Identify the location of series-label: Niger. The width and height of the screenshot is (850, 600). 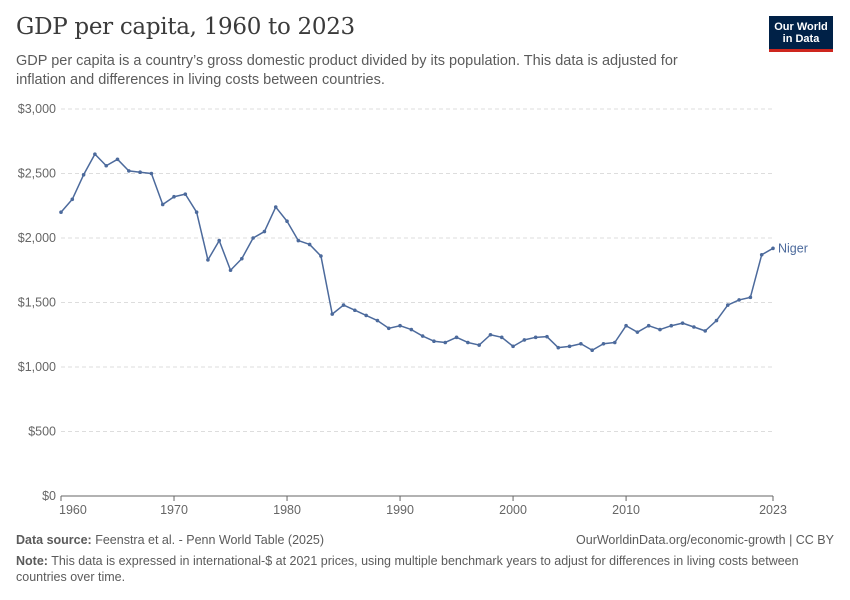
(793, 248).